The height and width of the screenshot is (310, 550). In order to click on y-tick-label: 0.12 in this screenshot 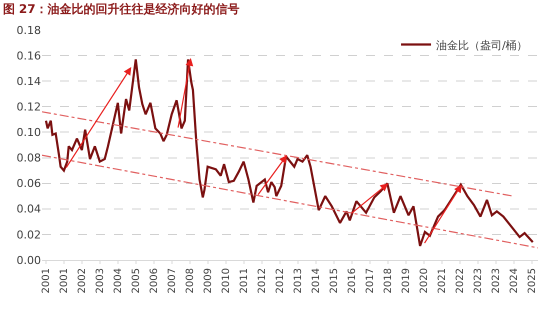, I will do `click(28, 107)`.